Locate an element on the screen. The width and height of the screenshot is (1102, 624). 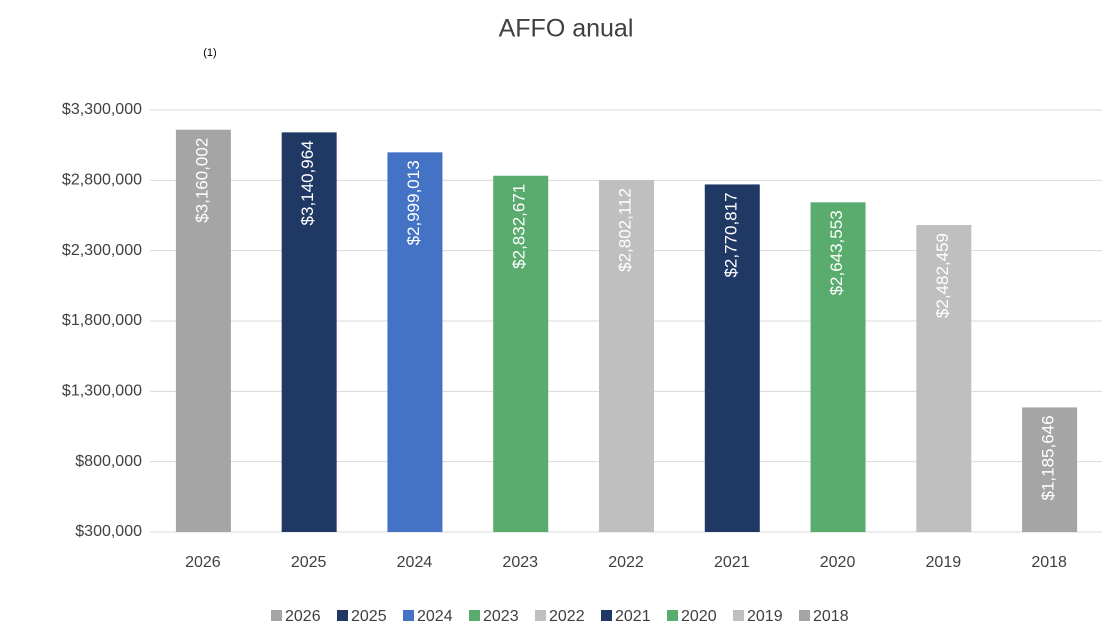
y-tick-label: $1,800,000 is located at coordinates (102, 320).